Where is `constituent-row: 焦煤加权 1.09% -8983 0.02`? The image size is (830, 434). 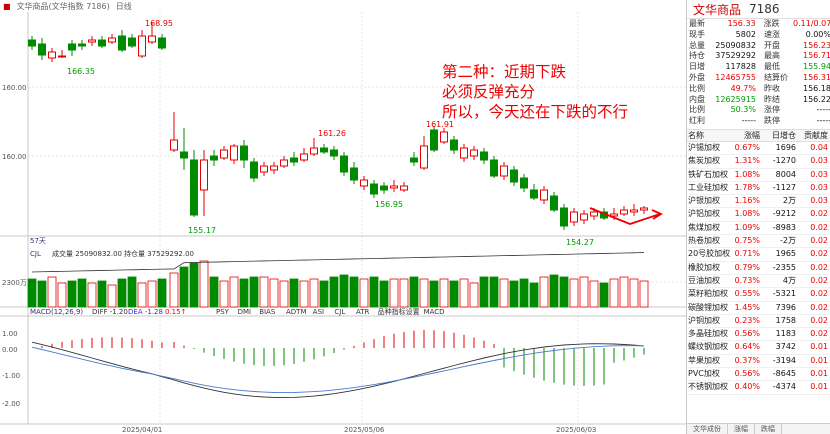
constituent-row: 焦煤加权 1.09% -8983 0.02 is located at coordinates (758, 229).